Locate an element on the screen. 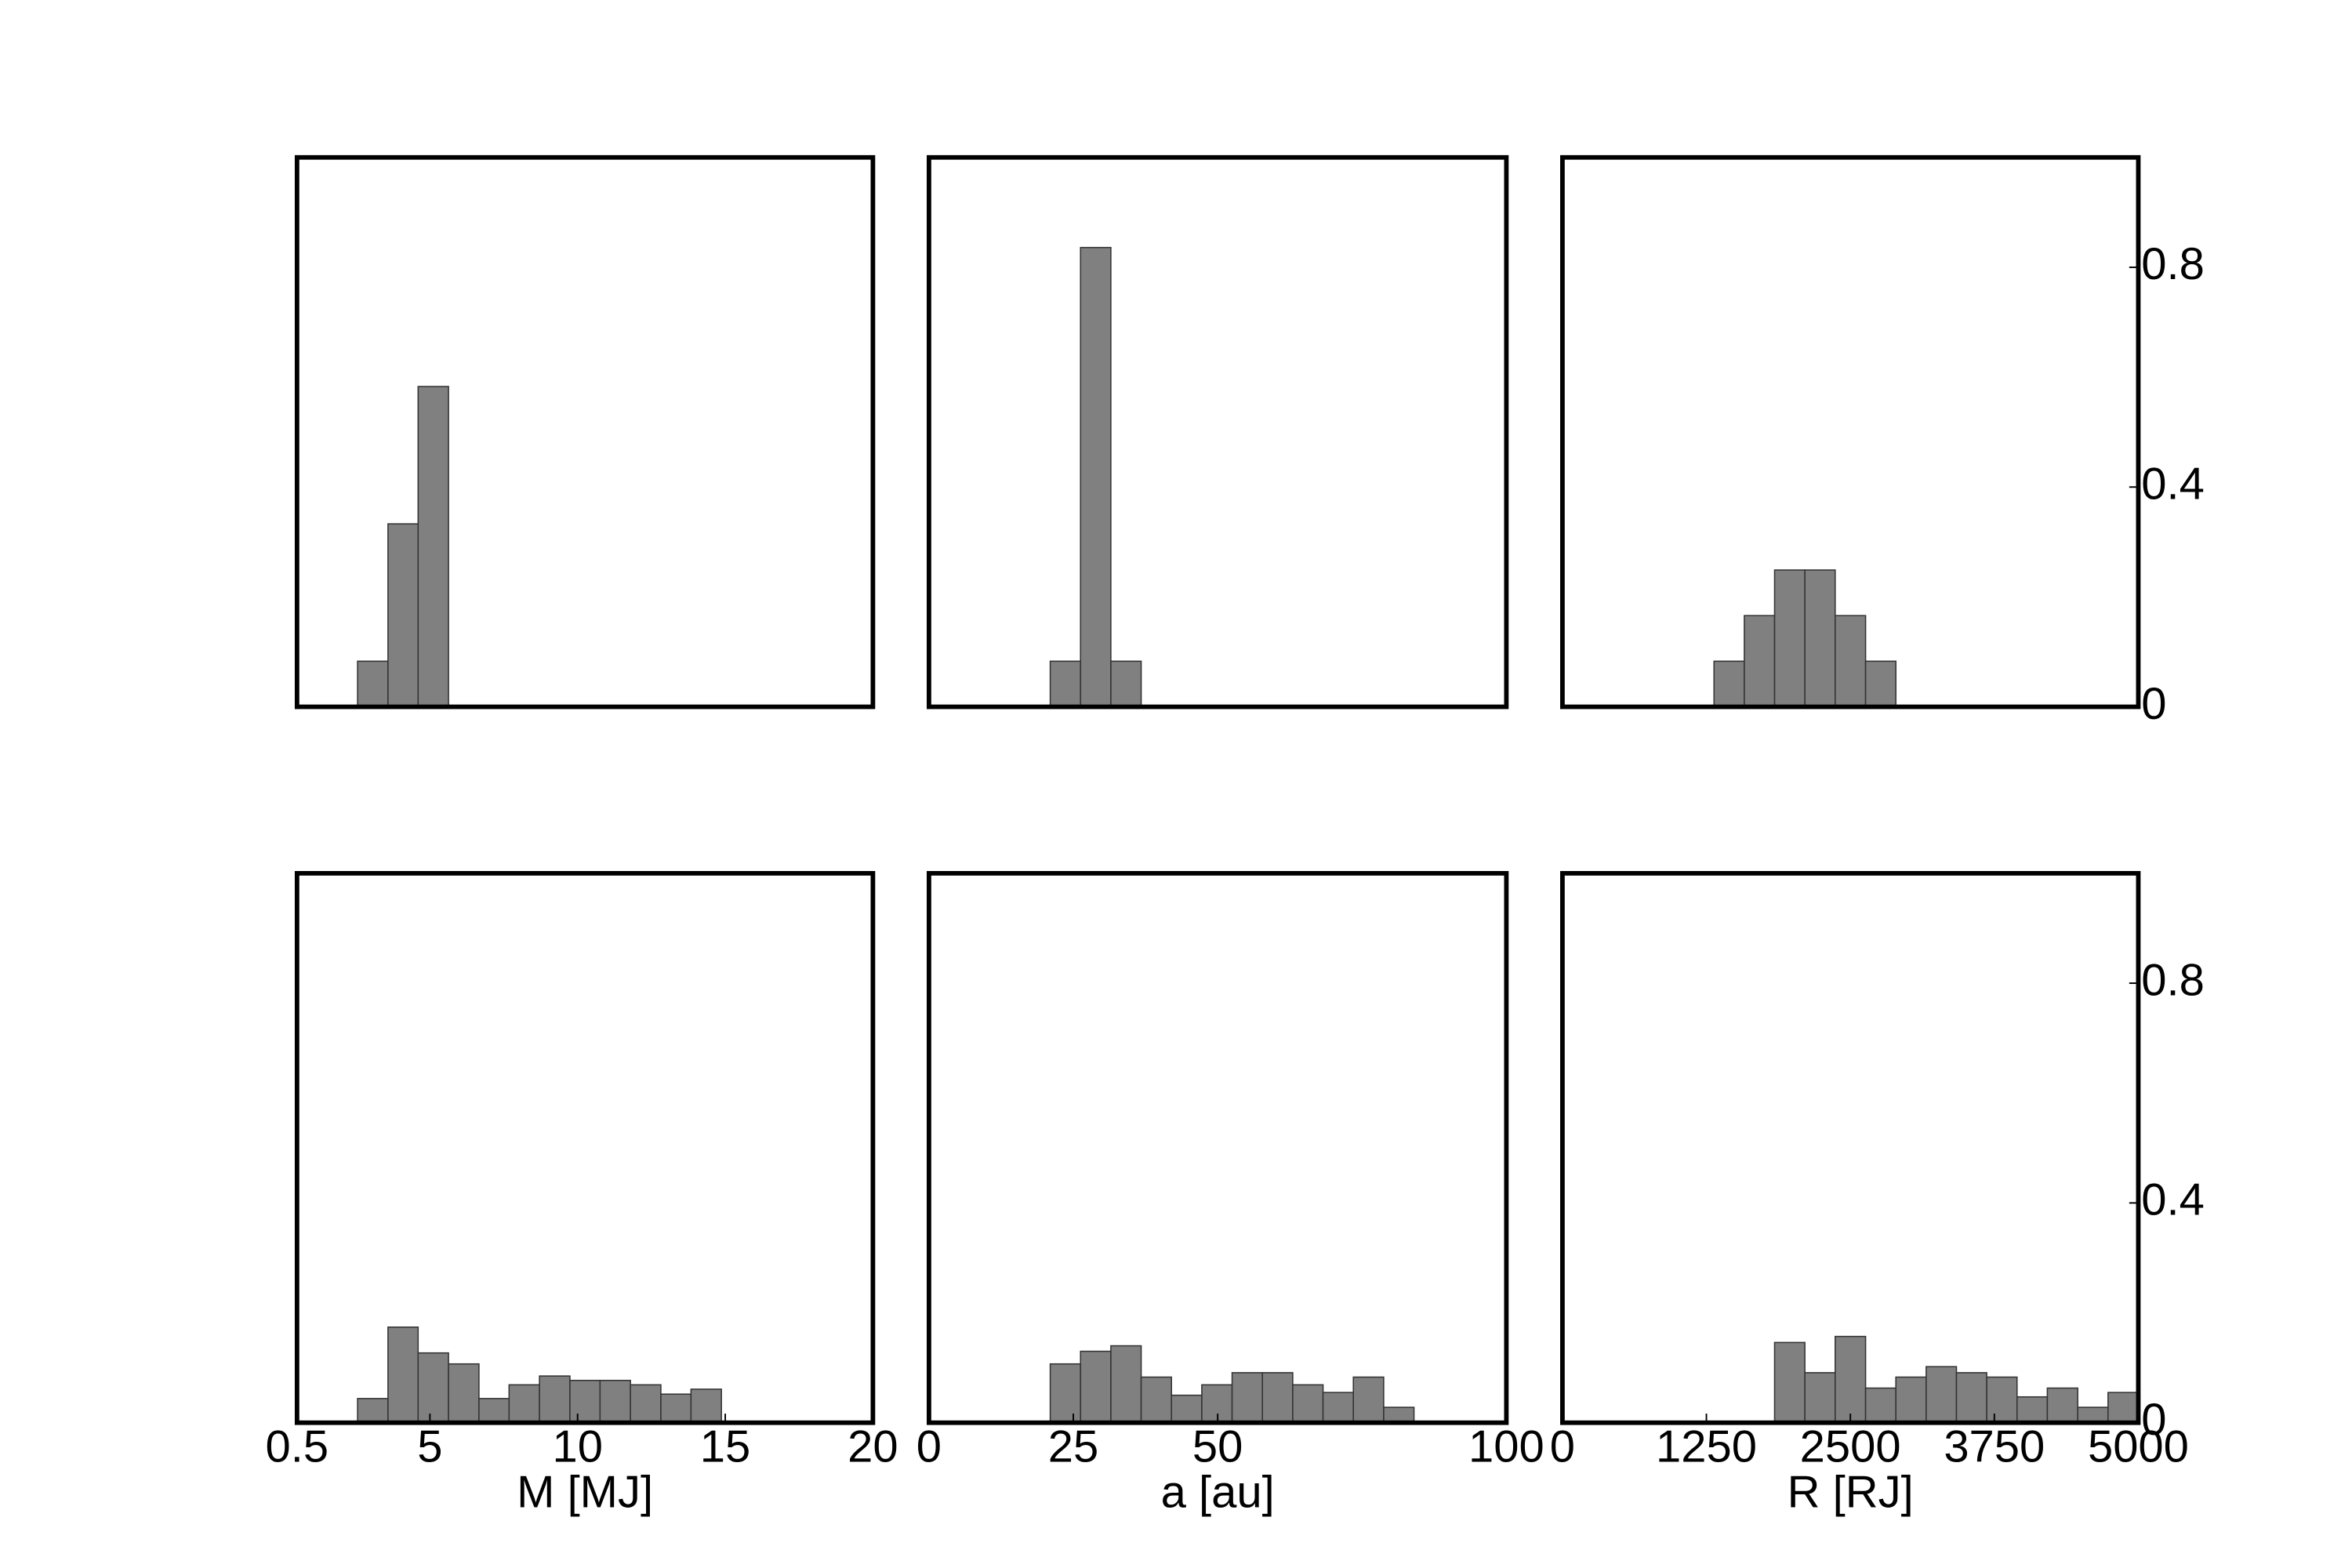 Image resolution: width=2352 pixels, height=1568 pixels. x-tick-label: 10 is located at coordinates (577, 1447).